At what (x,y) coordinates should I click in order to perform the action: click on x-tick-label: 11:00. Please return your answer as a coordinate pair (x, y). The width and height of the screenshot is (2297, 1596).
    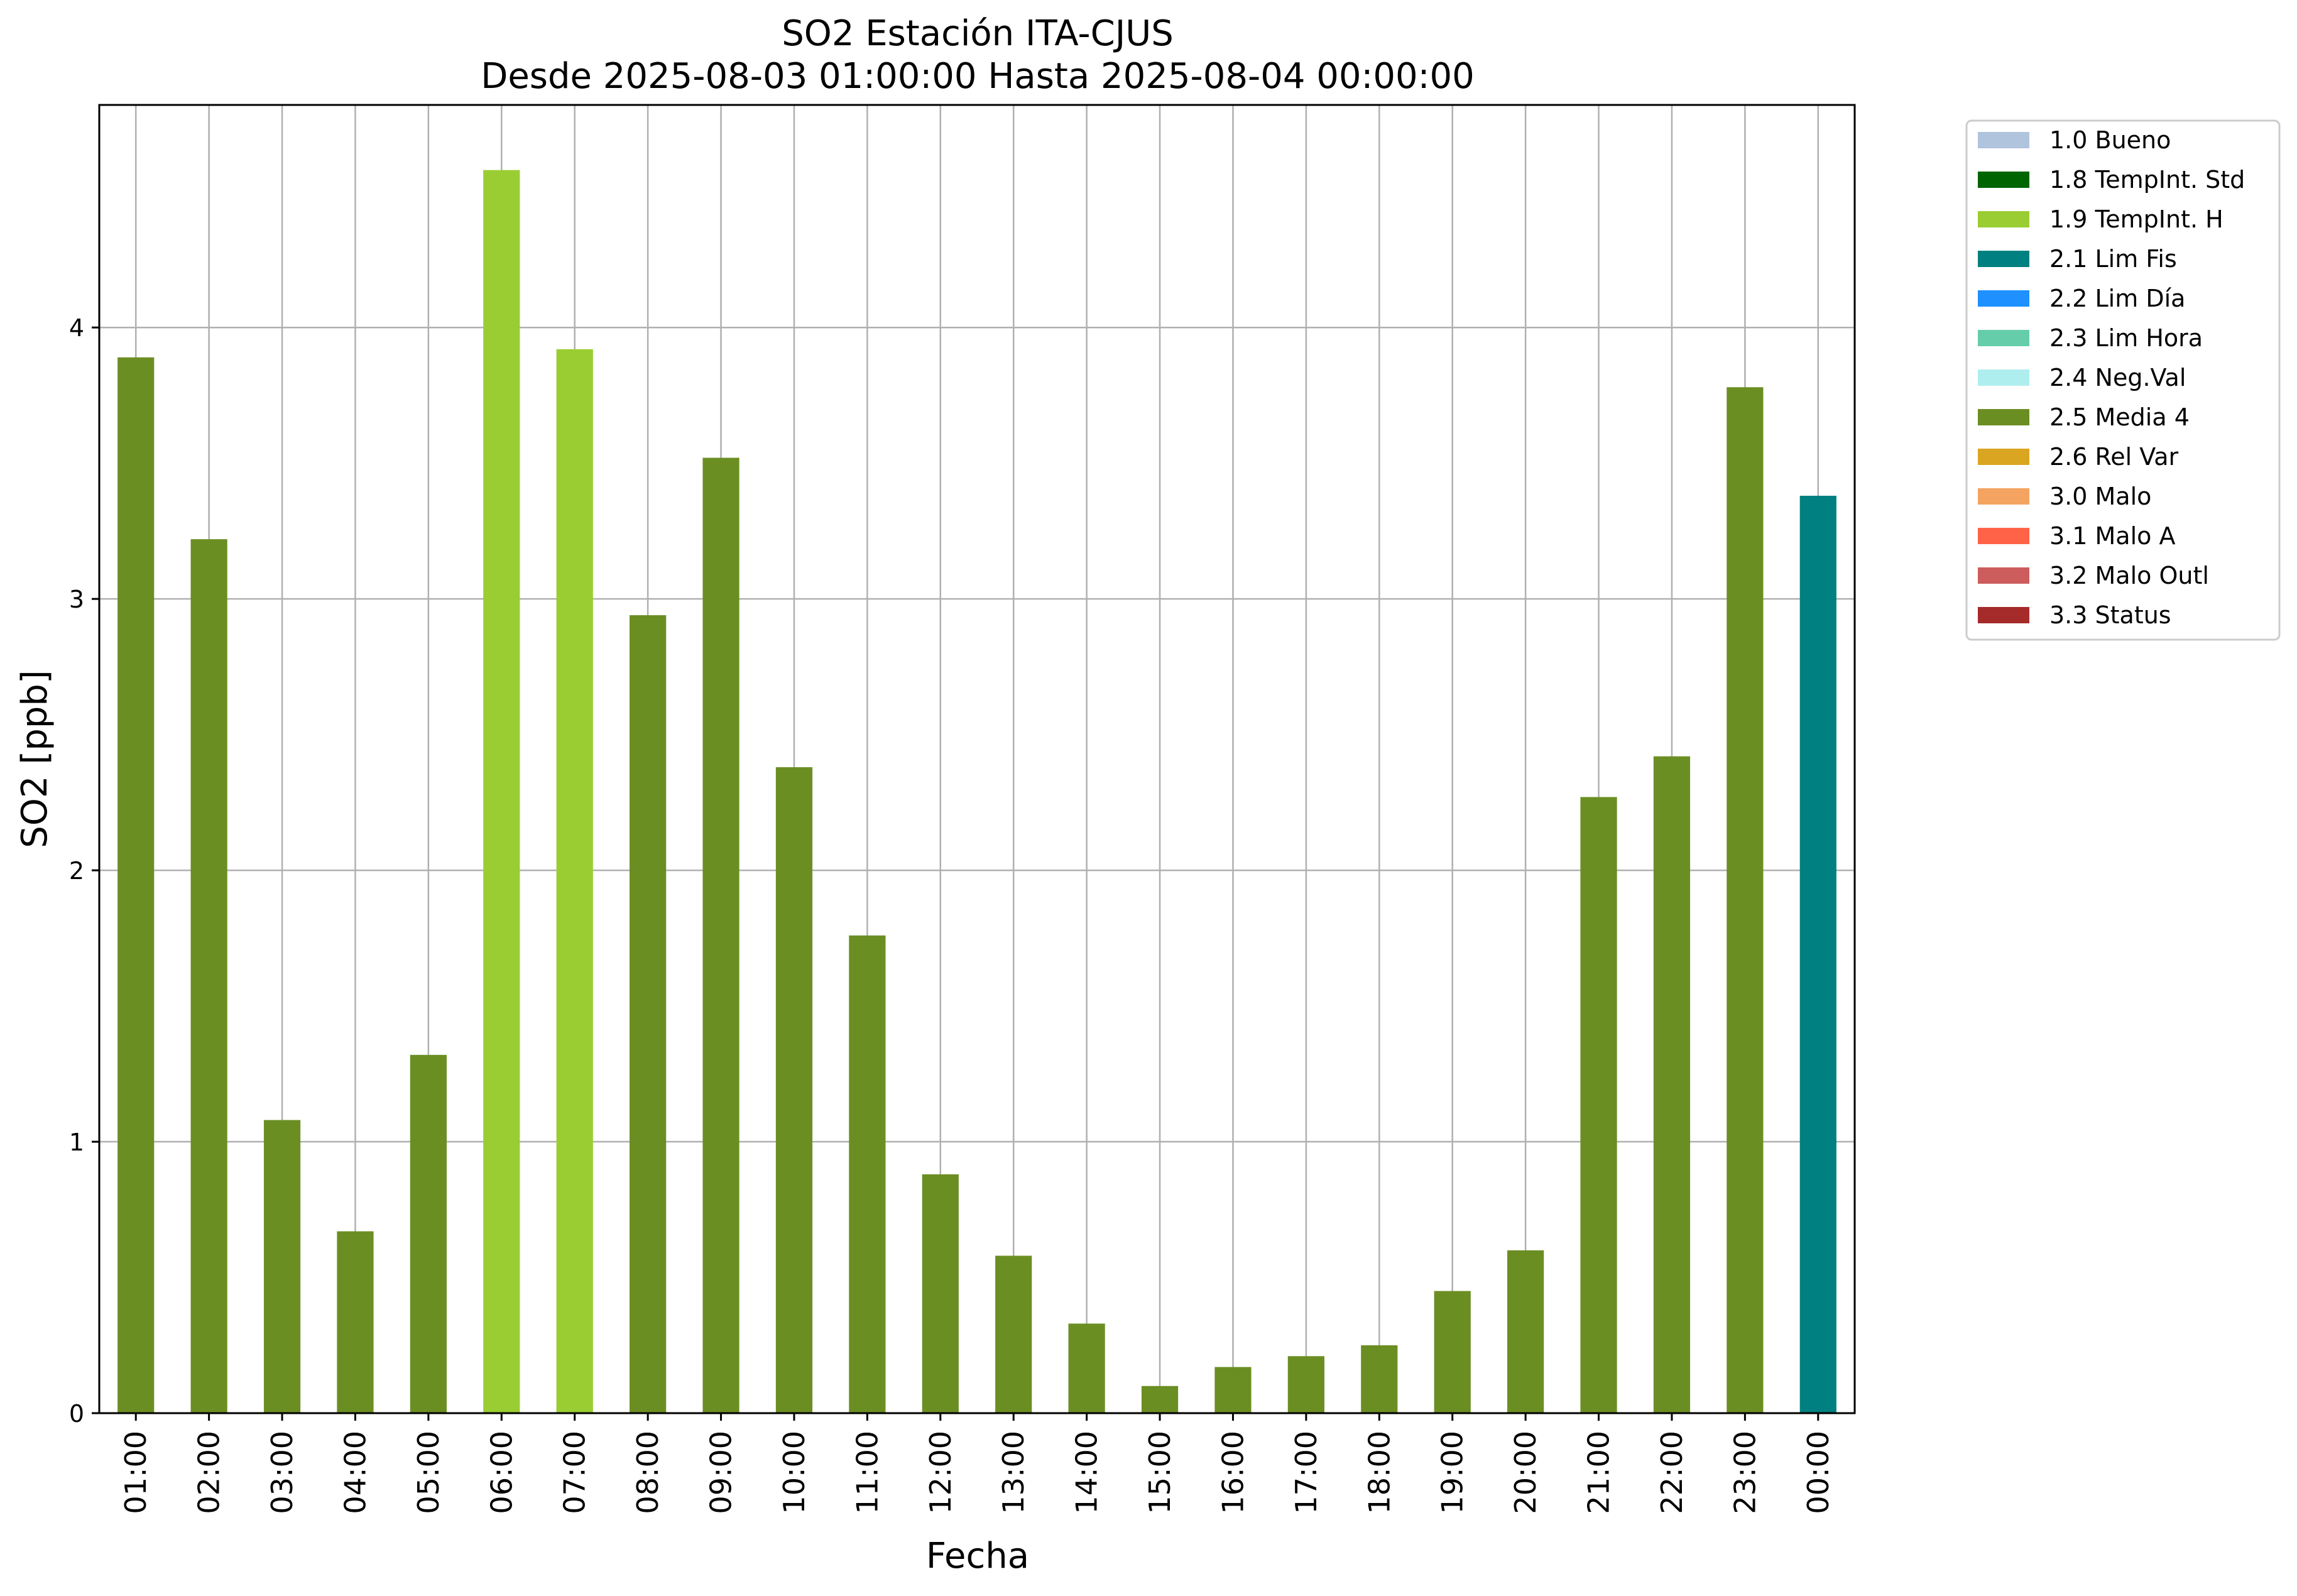
    Looking at the image, I should click on (867, 1472).